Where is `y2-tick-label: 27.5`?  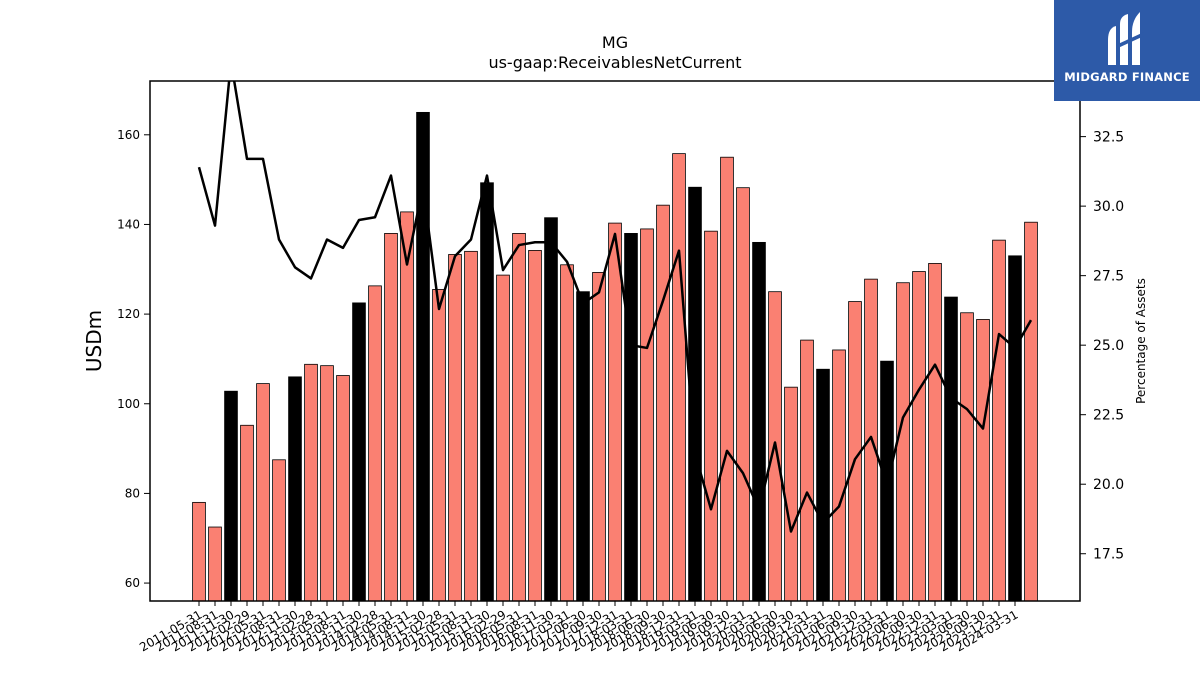
y2-tick-label: 27.5 is located at coordinates (1108, 277).